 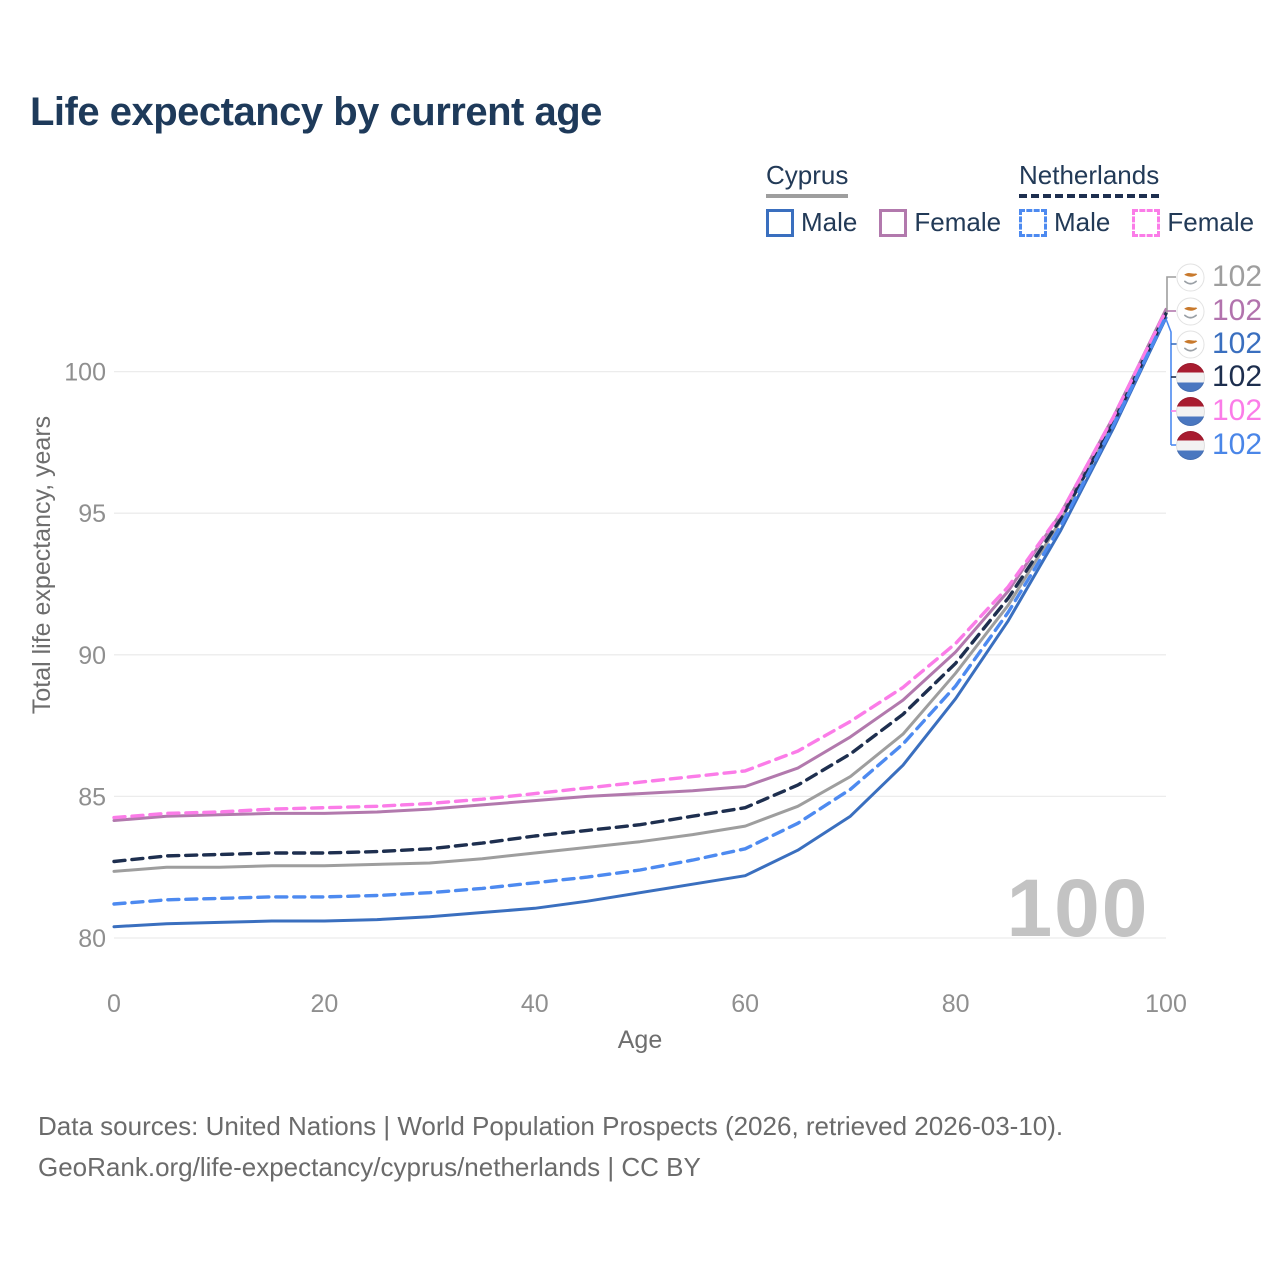 I want to click on x-tick-label-0: 0, so click(x=114, y=1004).